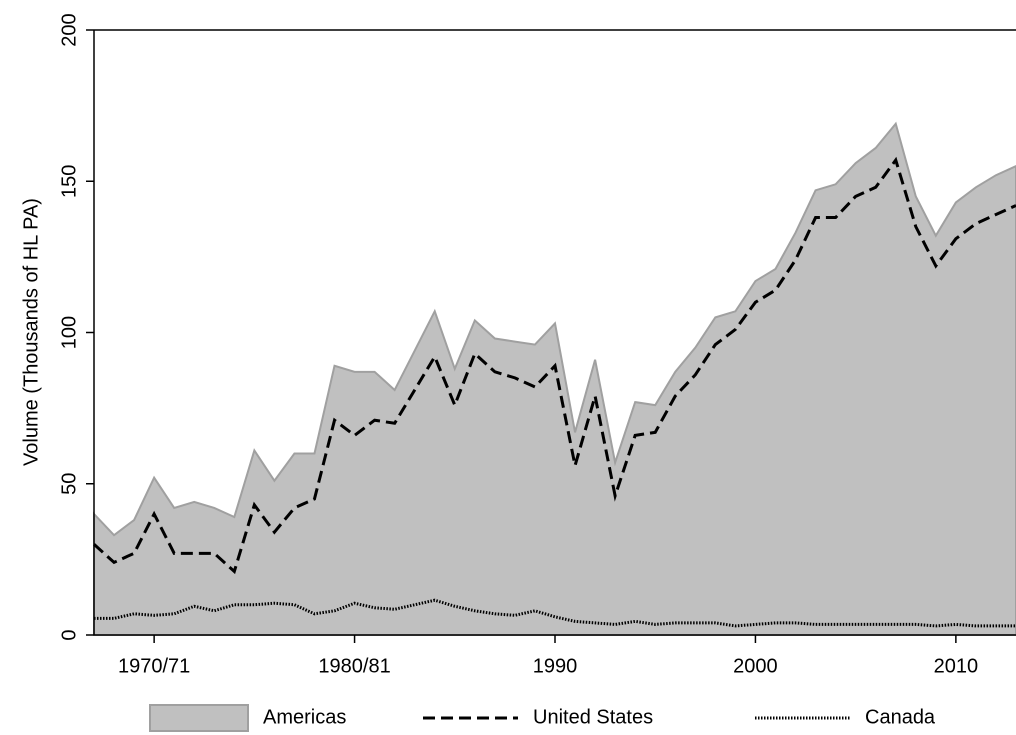  I want to click on y-tick-label: 150, so click(69, 181).